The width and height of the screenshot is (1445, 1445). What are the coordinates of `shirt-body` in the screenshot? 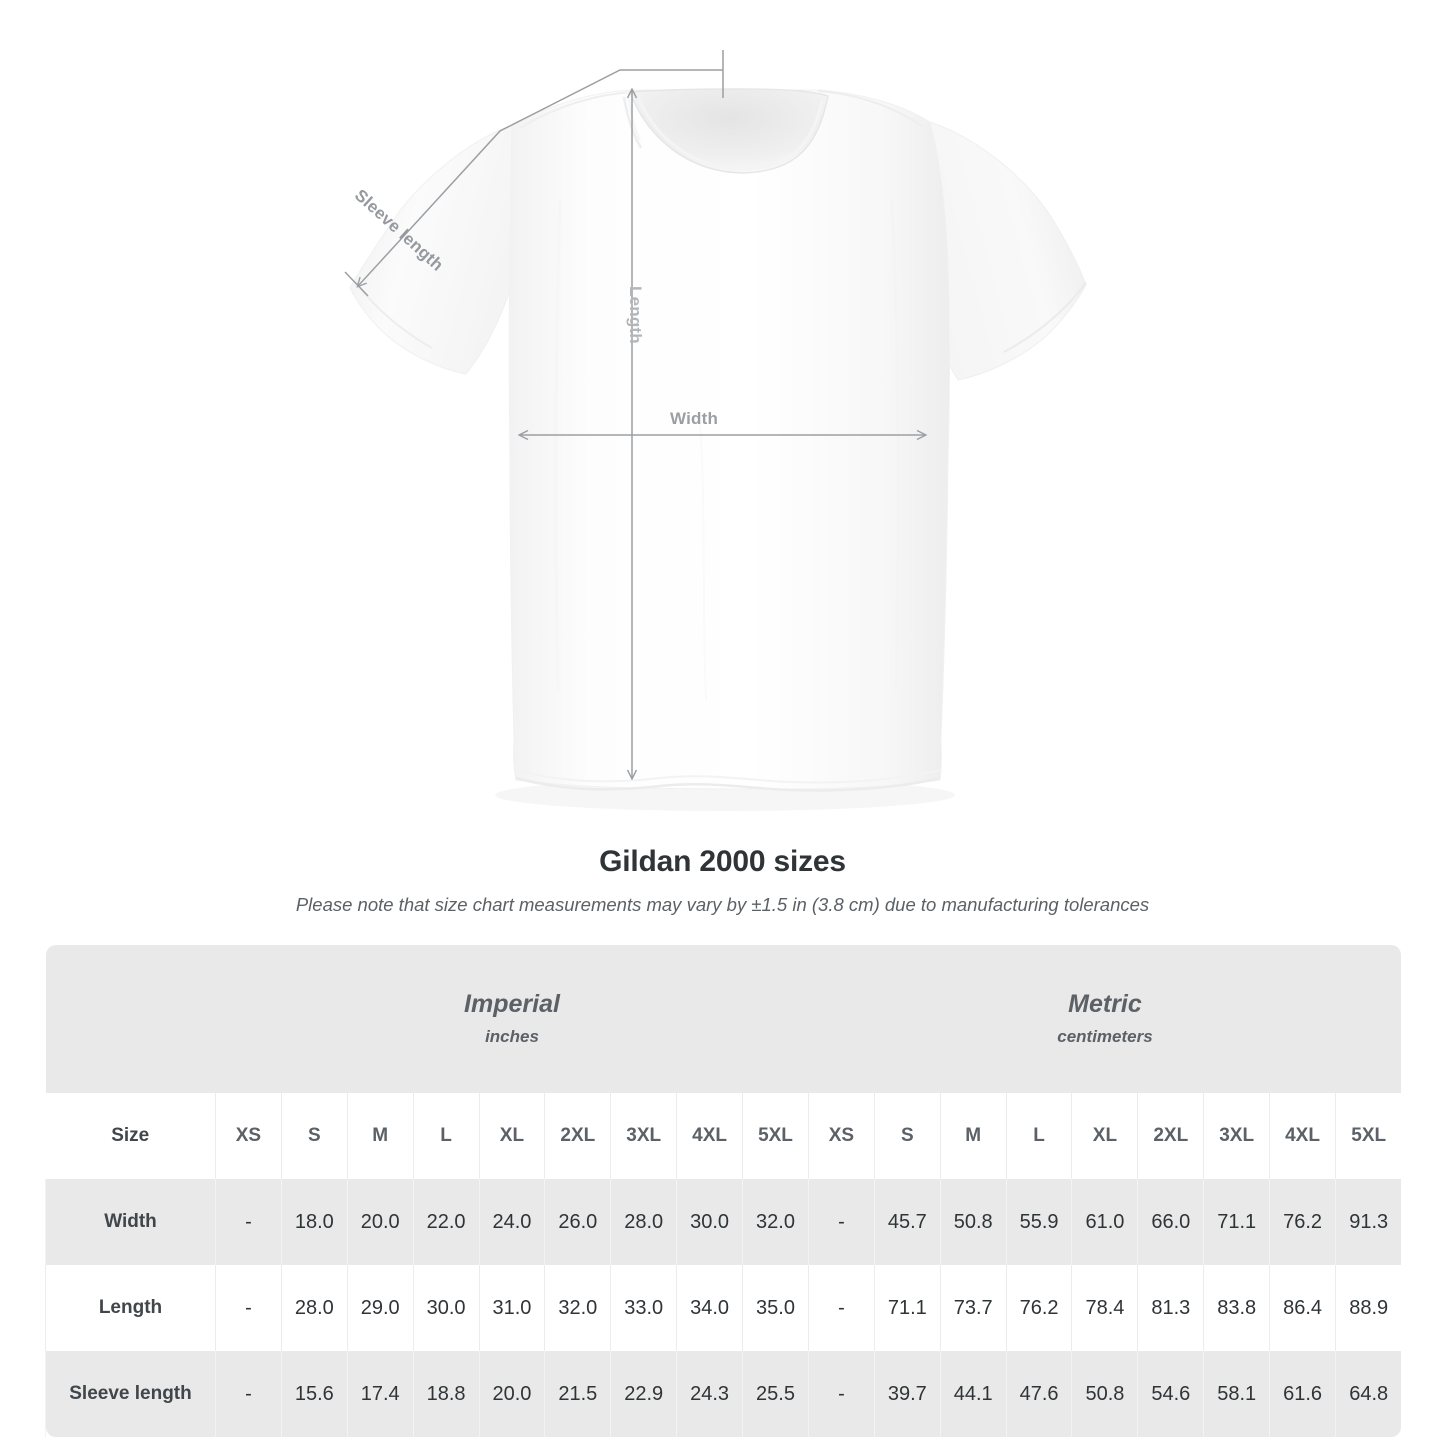 It's located at (729, 439).